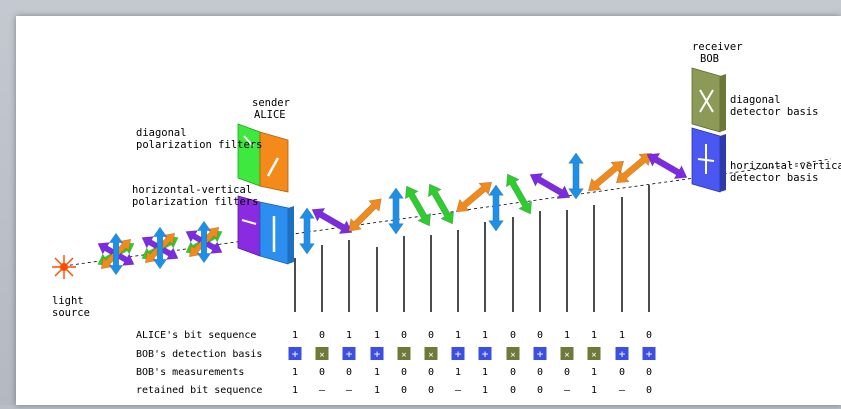  I want to click on light-source-label: light, so click(68, 301).